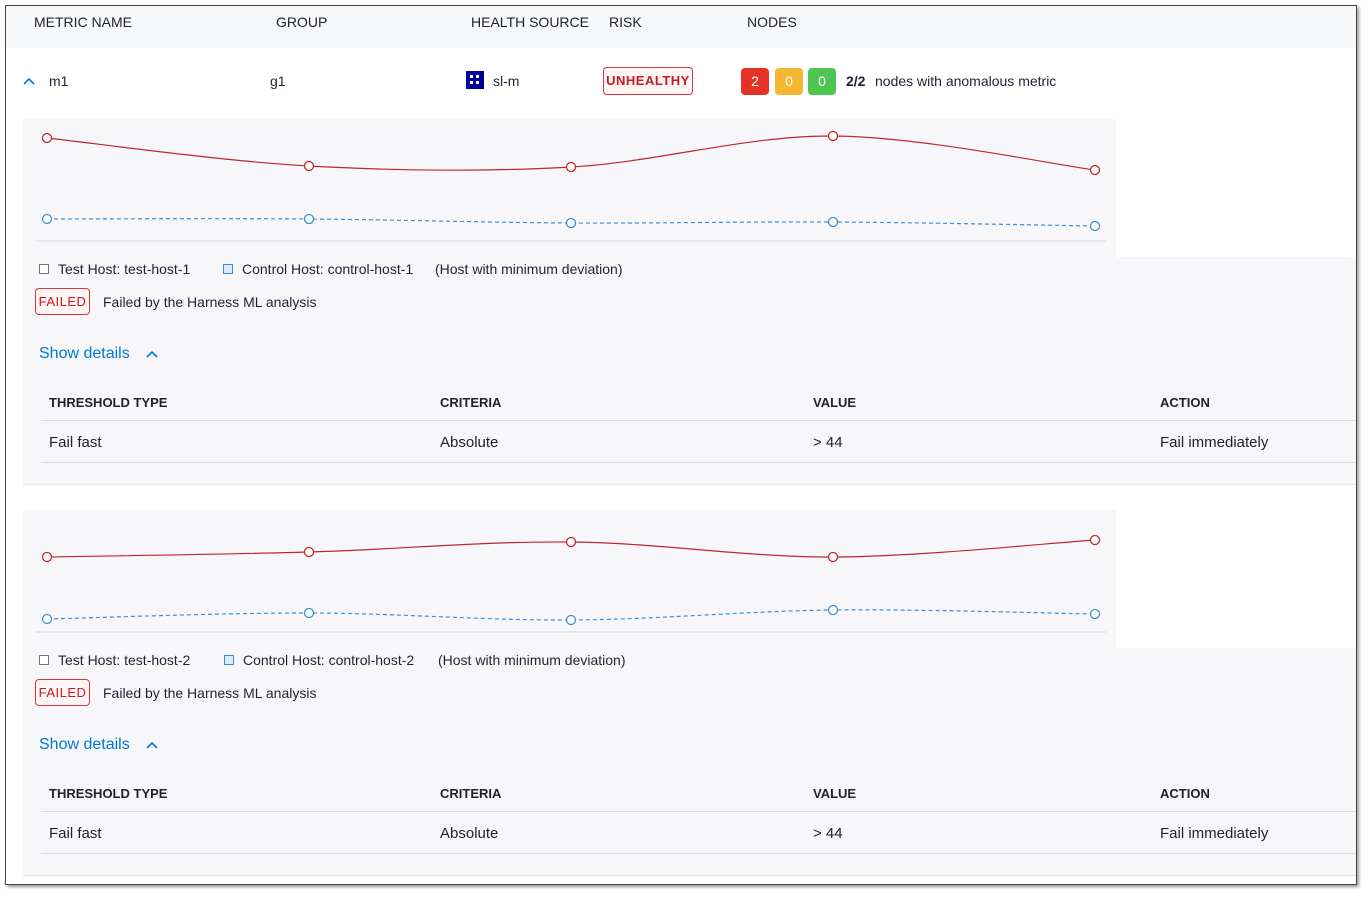 This screenshot has height=898, width=1370. Describe the element at coordinates (772, 22) in the screenshot. I see `column-header: NODES` at that location.